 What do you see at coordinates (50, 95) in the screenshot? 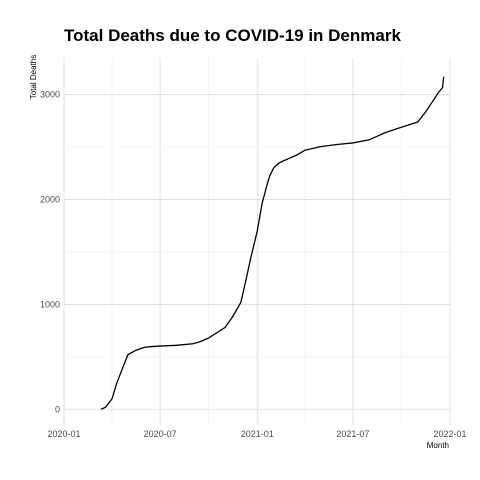
I see `y-tick-label: 3000` at bounding box center [50, 95].